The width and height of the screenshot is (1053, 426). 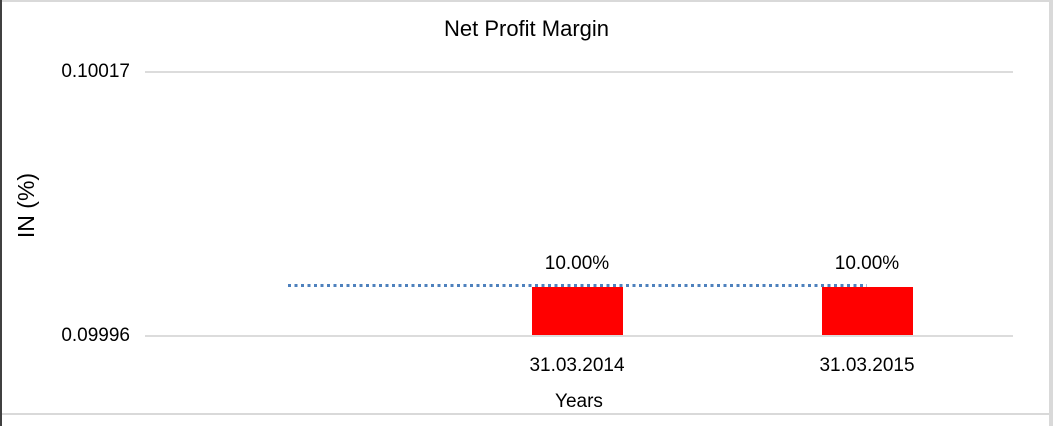 I want to click on data-label-2015: 10.00%, so click(x=867, y=263).